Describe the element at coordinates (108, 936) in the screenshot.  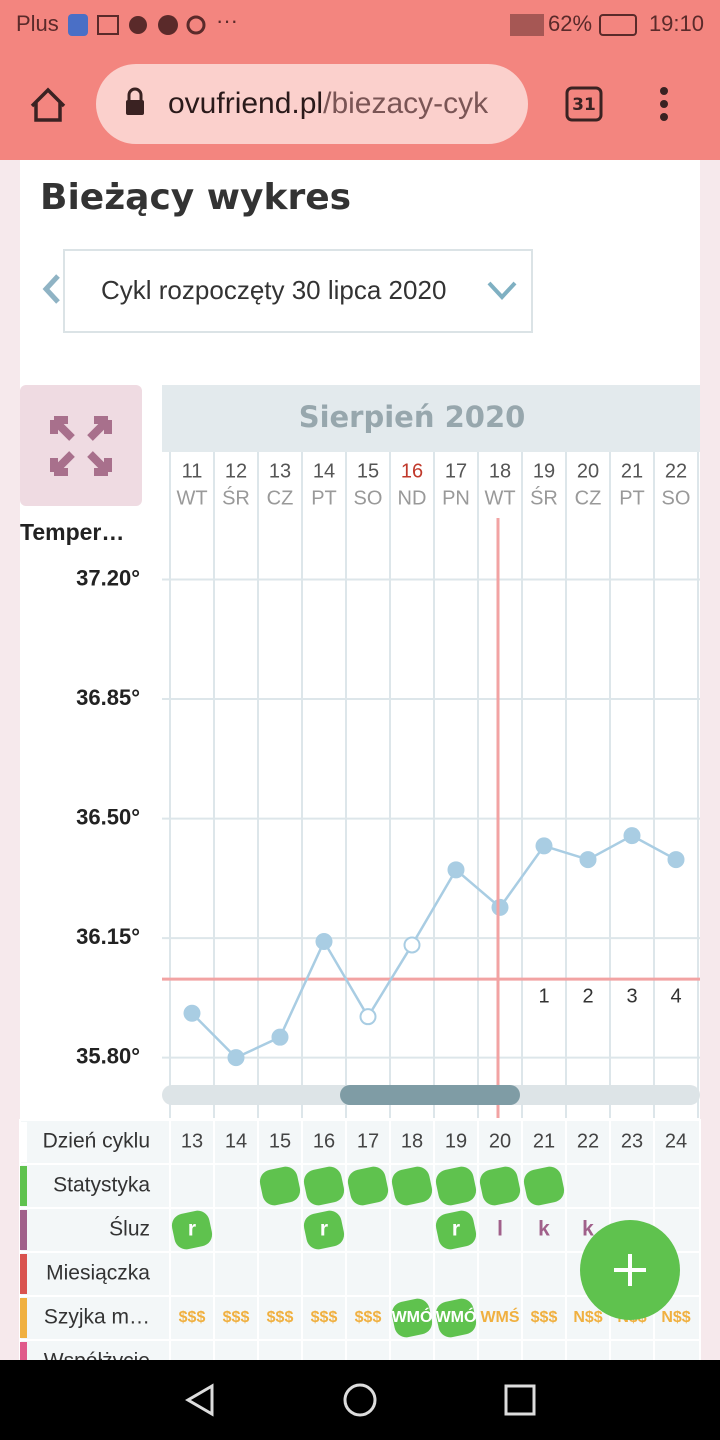
I see `y-tick-label: 36.15°` at that location.